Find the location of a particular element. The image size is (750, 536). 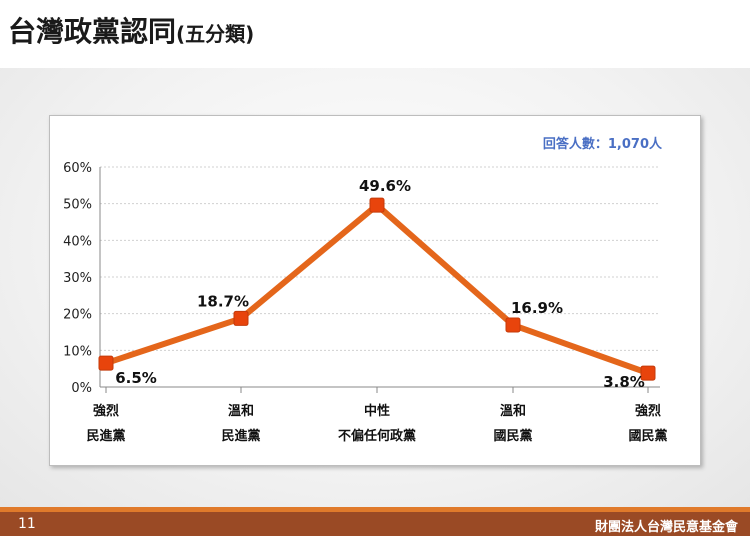

footer-accent-line is located at coordinates (375, 509).